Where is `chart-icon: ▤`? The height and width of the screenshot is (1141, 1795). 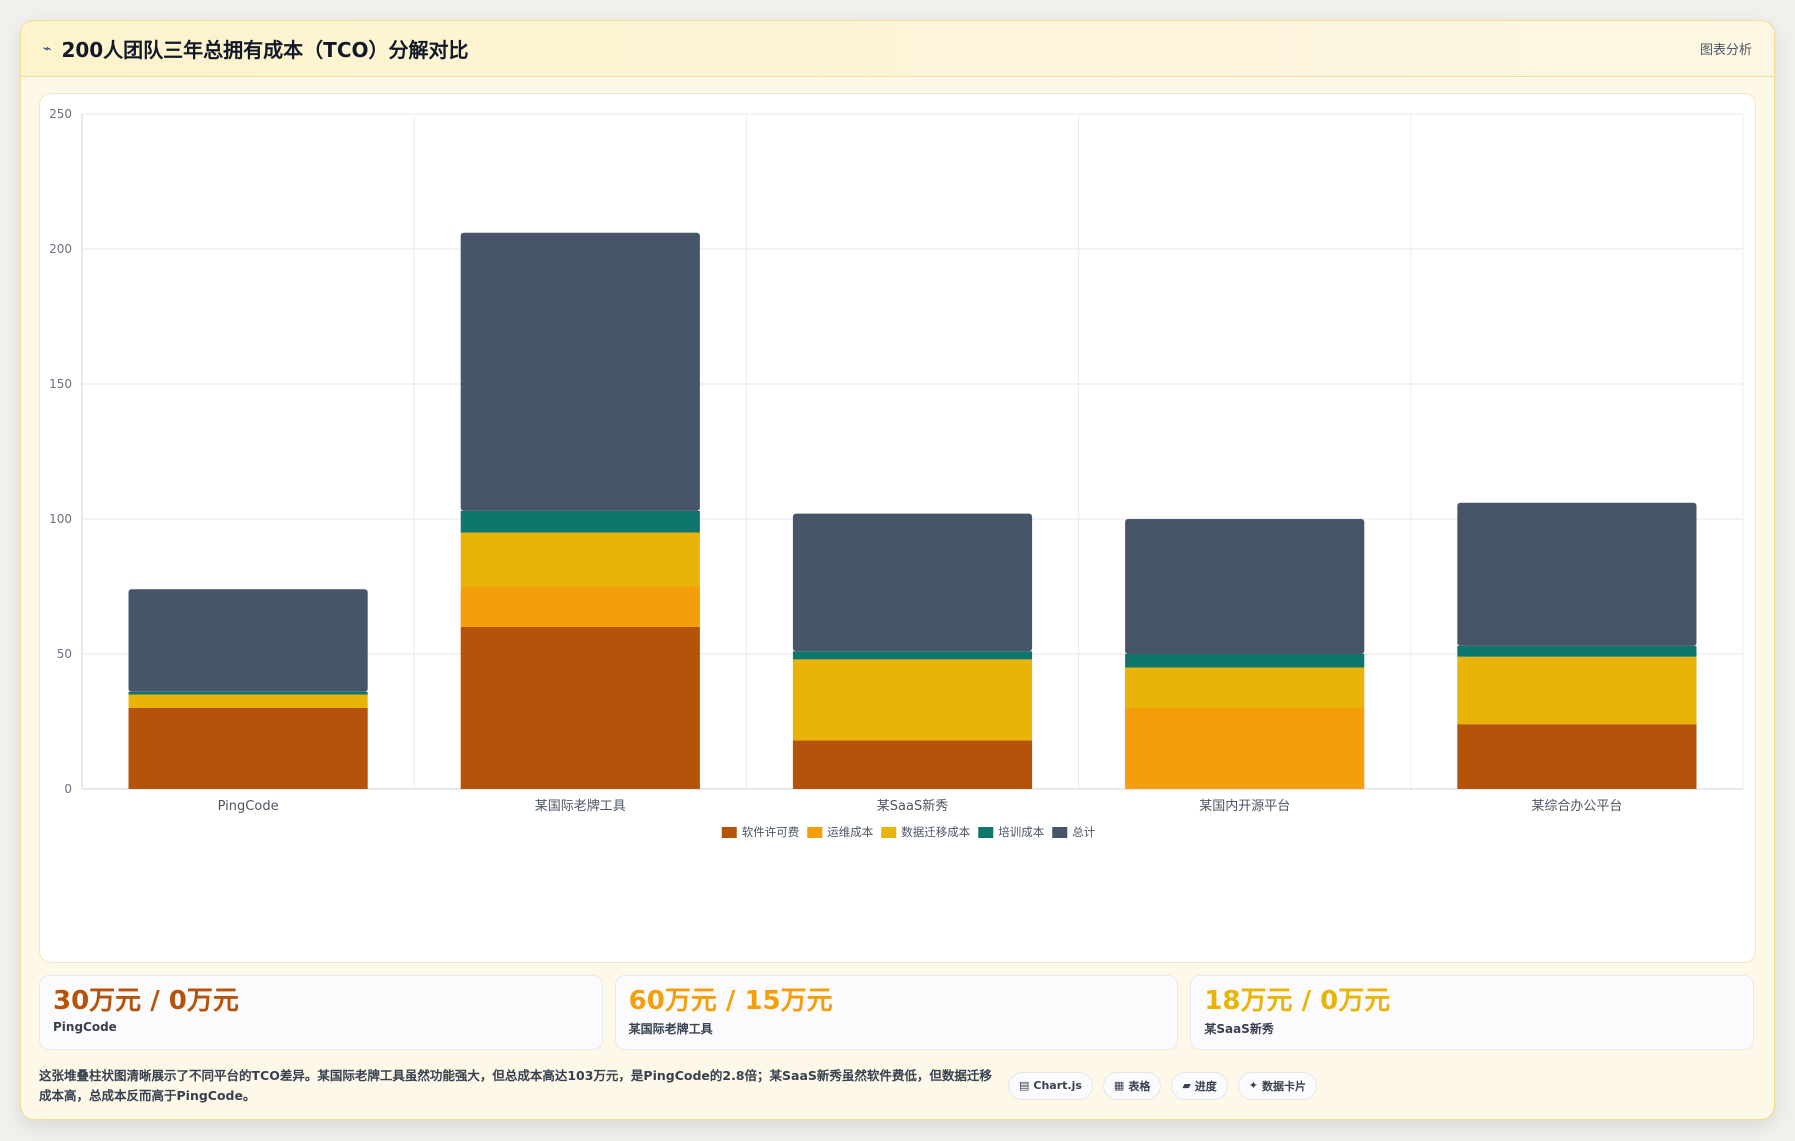 chart-icon: ▤ is located at coordinates (1024, 1085).